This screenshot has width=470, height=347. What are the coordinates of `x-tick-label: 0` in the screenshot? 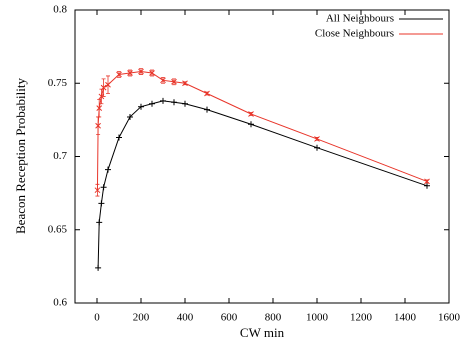 It's located at (97, 318).